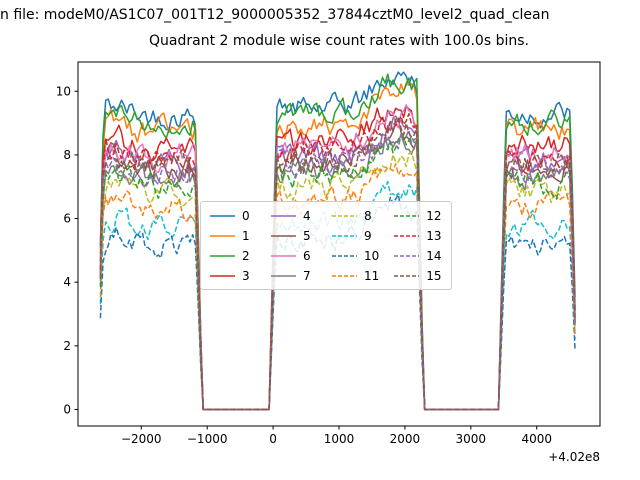 The width and height of the screenshot is (640, 480). I want to click on x-tick-label: −1000, so click(207, 439).